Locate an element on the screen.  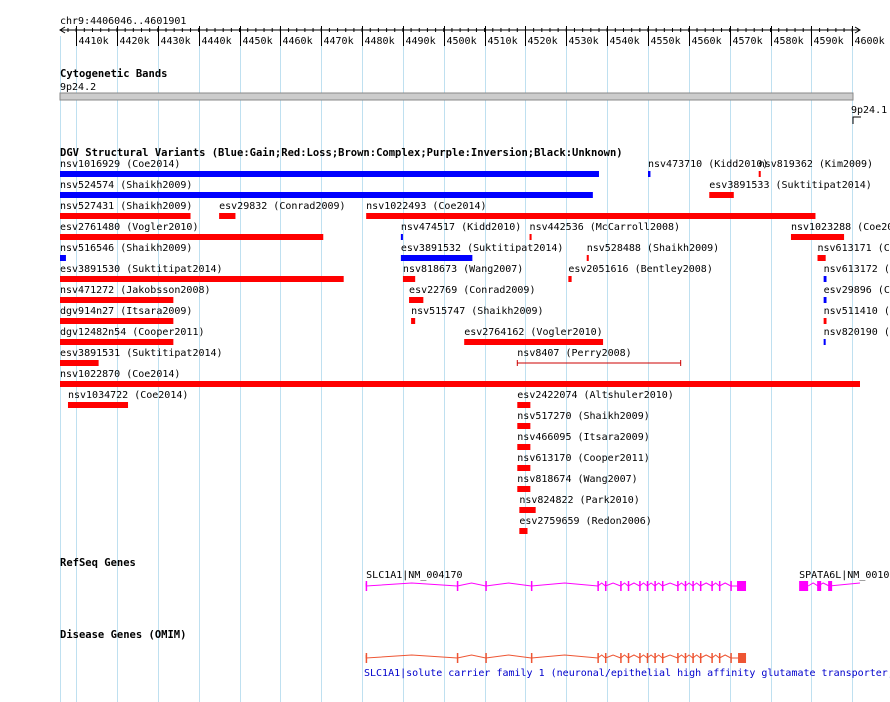
variant-label: esv2051616 (Bentley2008) is located at coordinates (640, 269).